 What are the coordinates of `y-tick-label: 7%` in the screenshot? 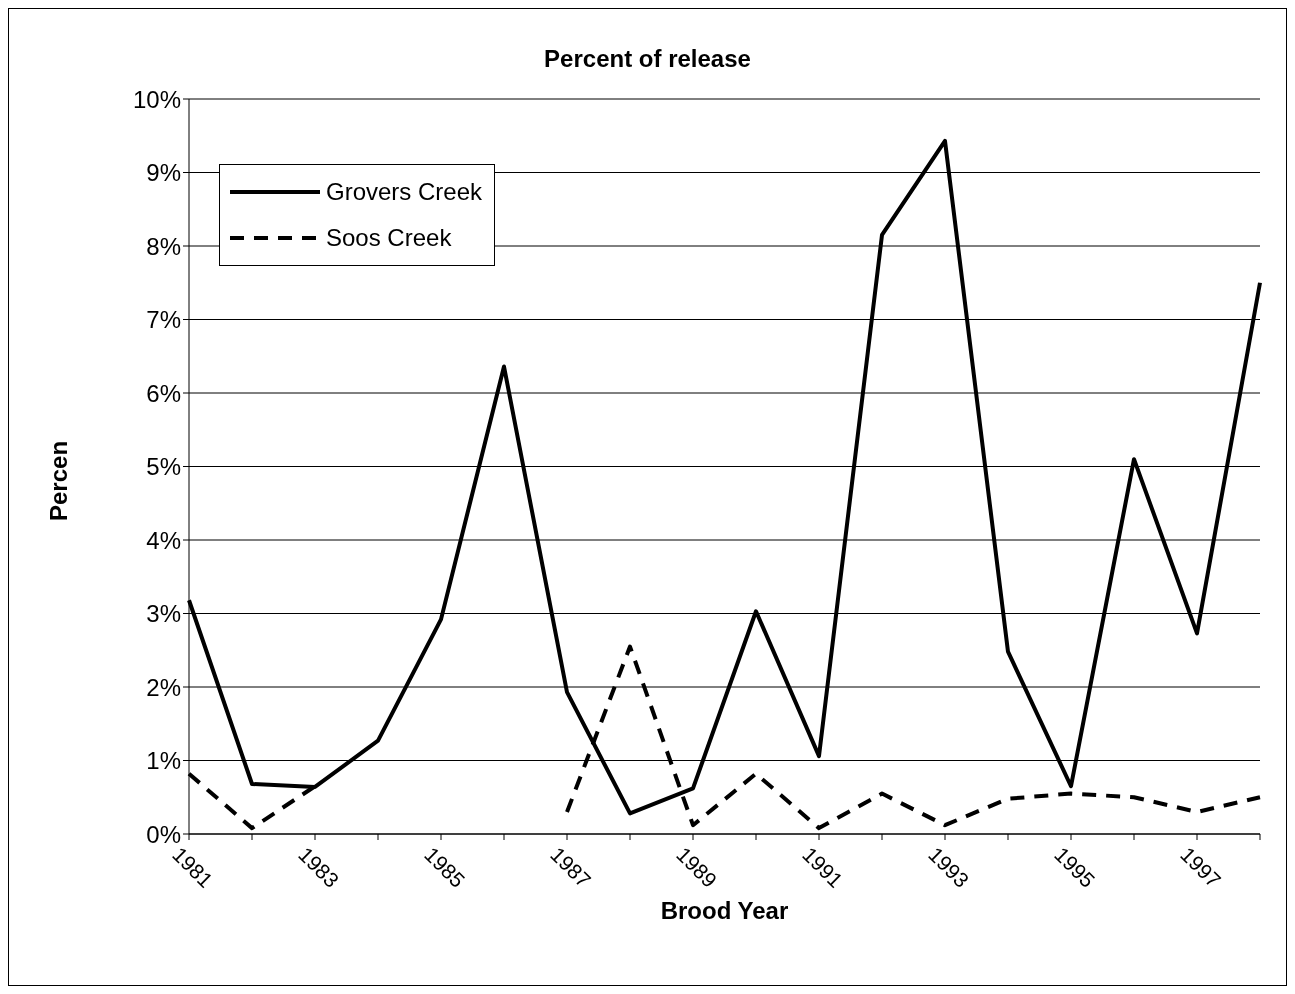 It's located at (163, 320).